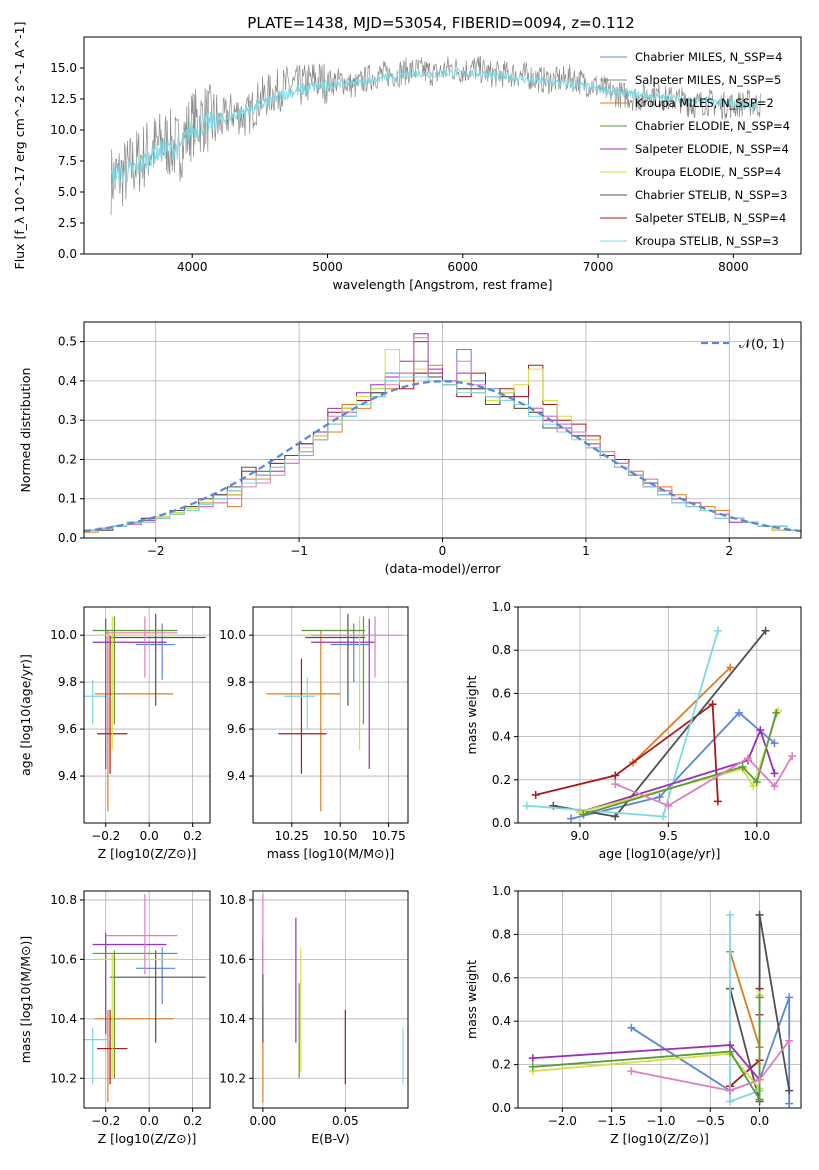 Image resolution: width=819 pixels, height=1170 pixels. I want to click on weight_vs_age-xlabel: age [log10(age/yr)], so click(660, 853).